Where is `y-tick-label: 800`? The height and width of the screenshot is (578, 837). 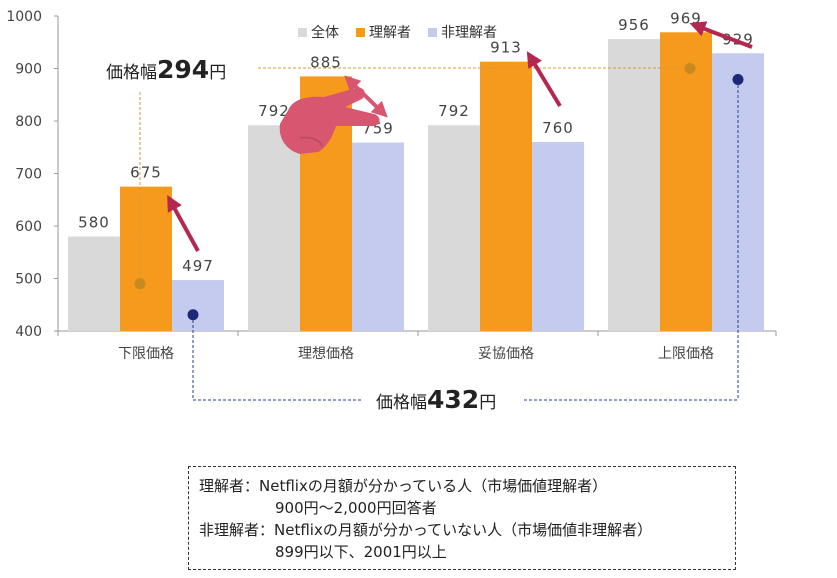
y-tick-label: 800 is located at coordinates (28, 122).